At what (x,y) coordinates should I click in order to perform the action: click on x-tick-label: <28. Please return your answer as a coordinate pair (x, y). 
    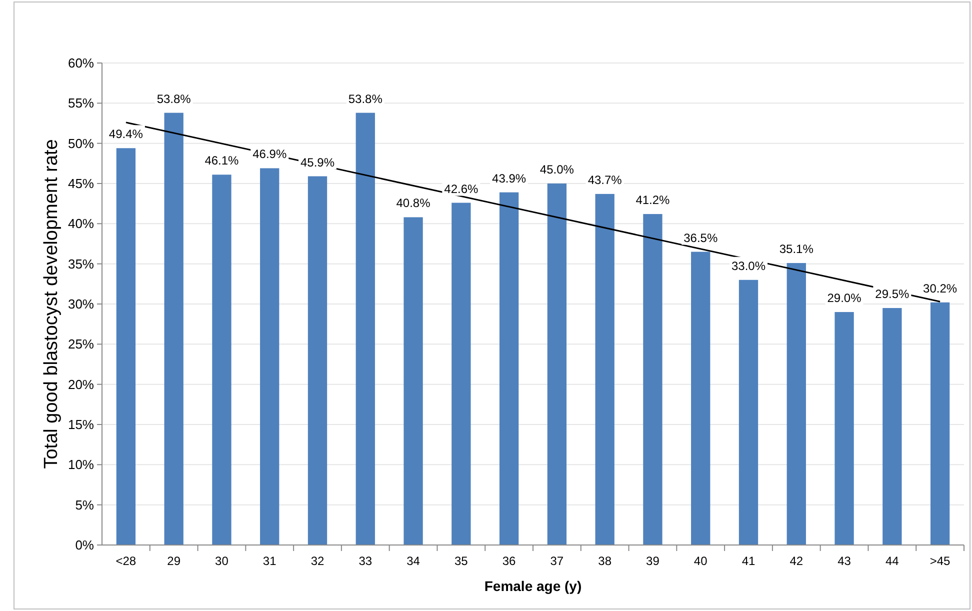
    Looking at the image, I should click on (126, 561).